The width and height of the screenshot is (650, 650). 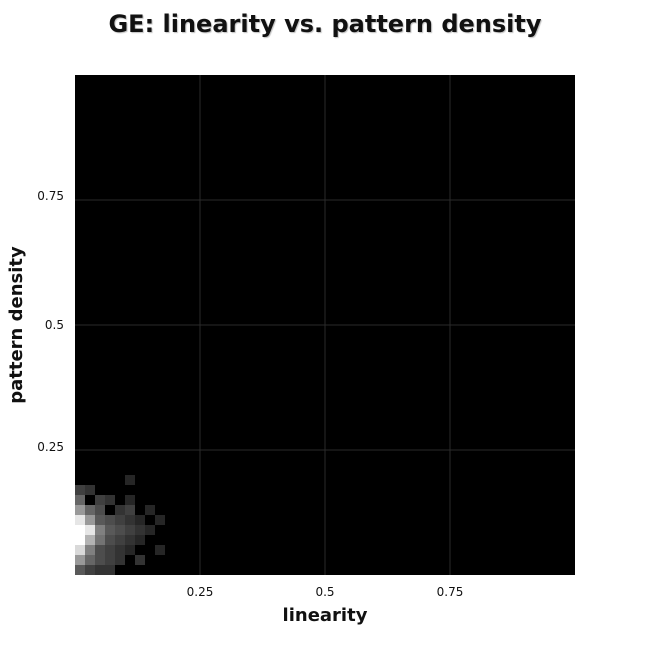 What do you see at coordinates (200, 592) in the screenshot?
I see `x-tick-label: 0.25` at bounding box center [200, 592].